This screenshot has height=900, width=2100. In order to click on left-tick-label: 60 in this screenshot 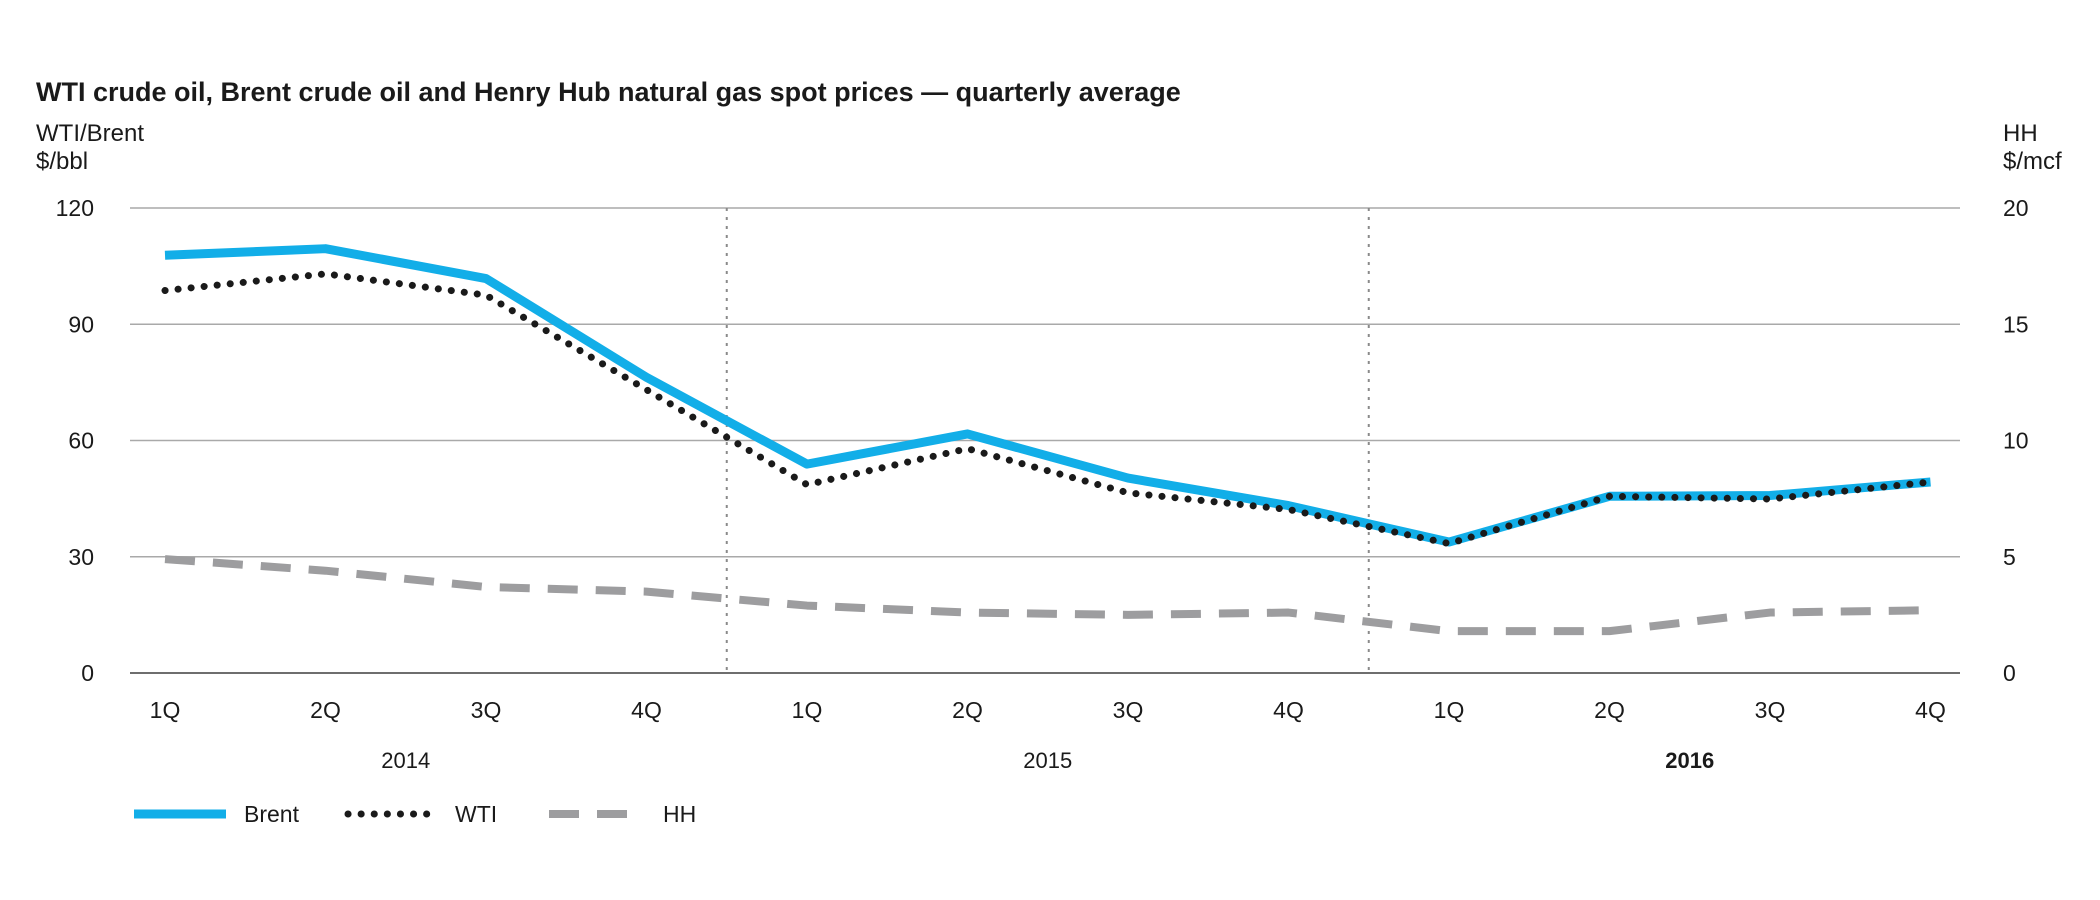, I will do `click(81, 441)`.